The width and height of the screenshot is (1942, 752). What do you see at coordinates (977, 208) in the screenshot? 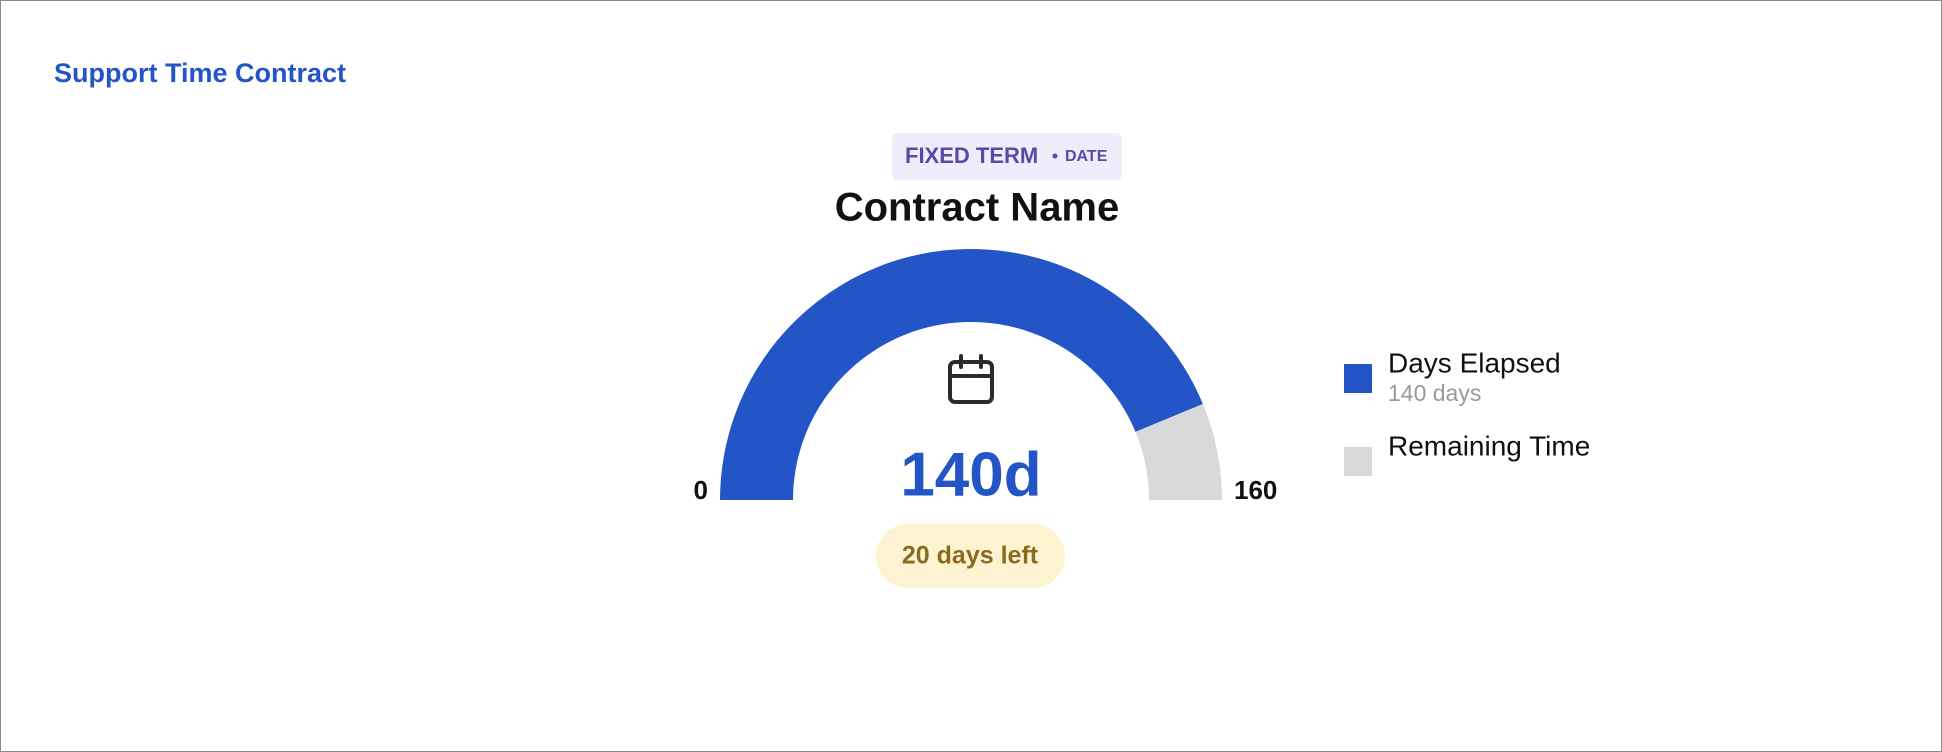
I see `chart-title: Contract Name` at bounding box center [977, 208].